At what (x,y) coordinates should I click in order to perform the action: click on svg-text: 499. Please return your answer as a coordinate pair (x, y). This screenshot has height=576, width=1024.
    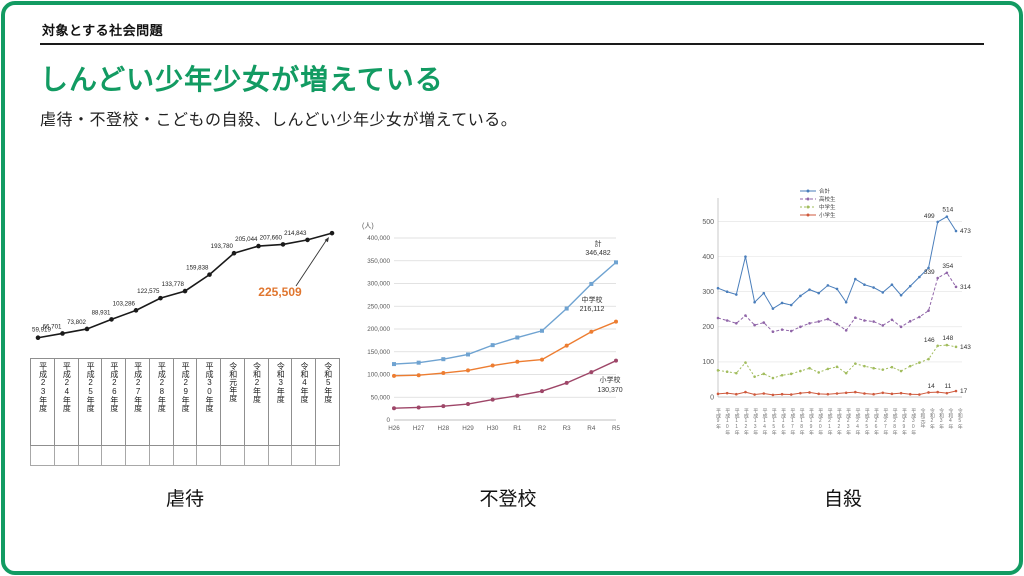
    Looking at the image, I should click on (929, 216).